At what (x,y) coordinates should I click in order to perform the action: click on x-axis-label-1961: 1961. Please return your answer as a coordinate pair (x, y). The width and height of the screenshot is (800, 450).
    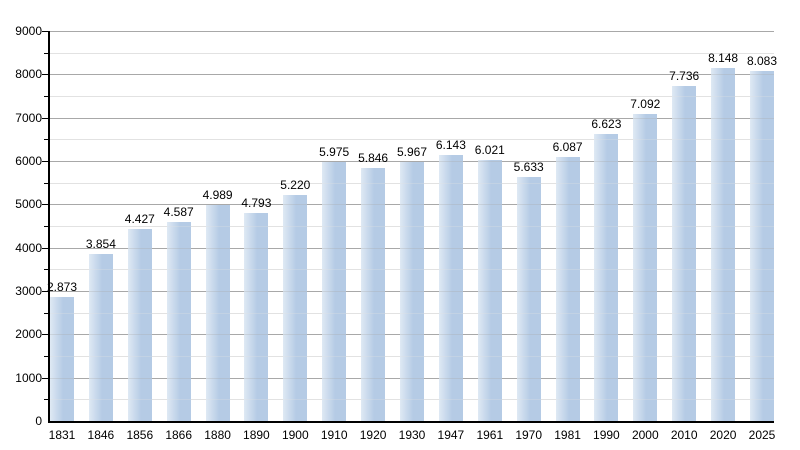
    Looking at the image, I should click on (490, 435).